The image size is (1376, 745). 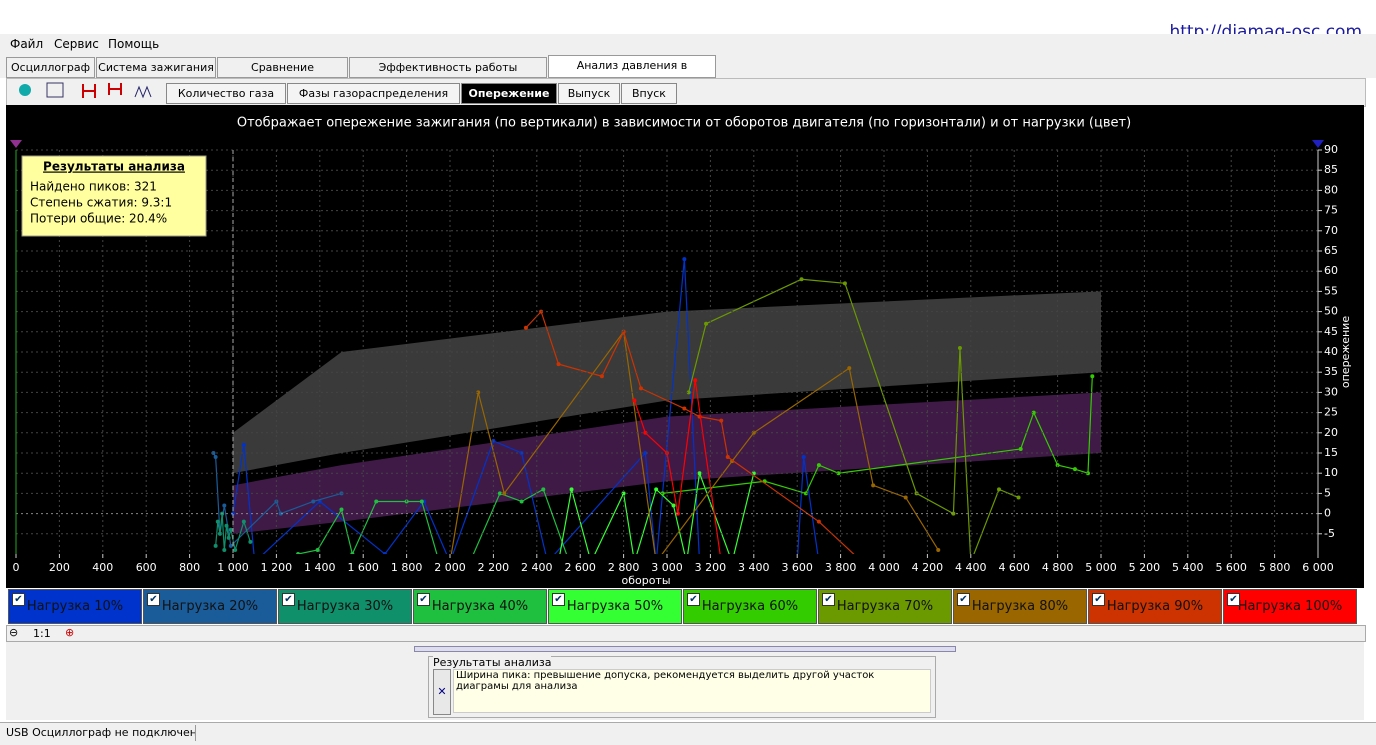 I want to click on info-box-title: Результаты анализа, so click(x=114, y=167).